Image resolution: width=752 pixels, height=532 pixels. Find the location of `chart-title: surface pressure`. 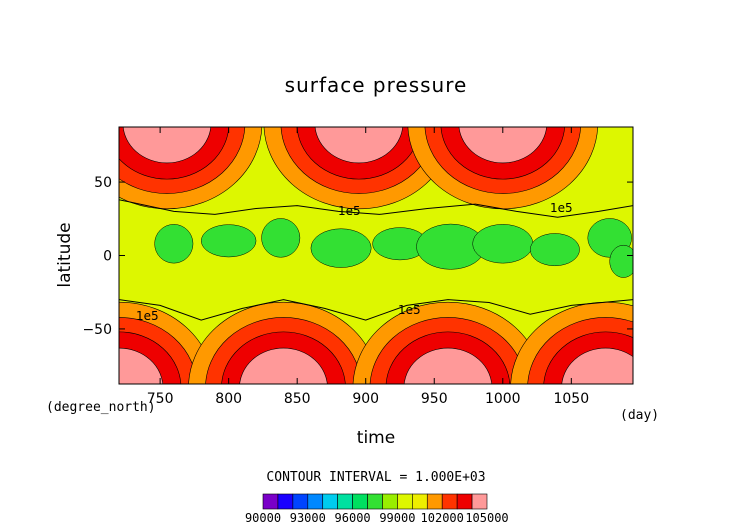

chart-title: surface pressure is located at coordinates (376, 85).